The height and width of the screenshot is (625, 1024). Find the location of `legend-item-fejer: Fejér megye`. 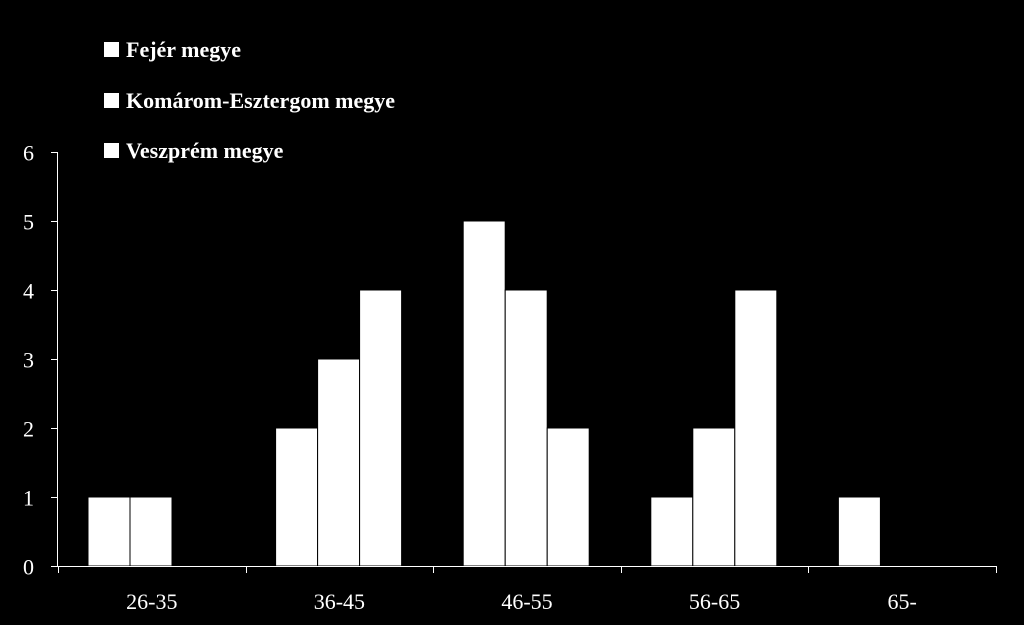

legend-item-fejer: Fejér megye is located at coordinates (172, 49).